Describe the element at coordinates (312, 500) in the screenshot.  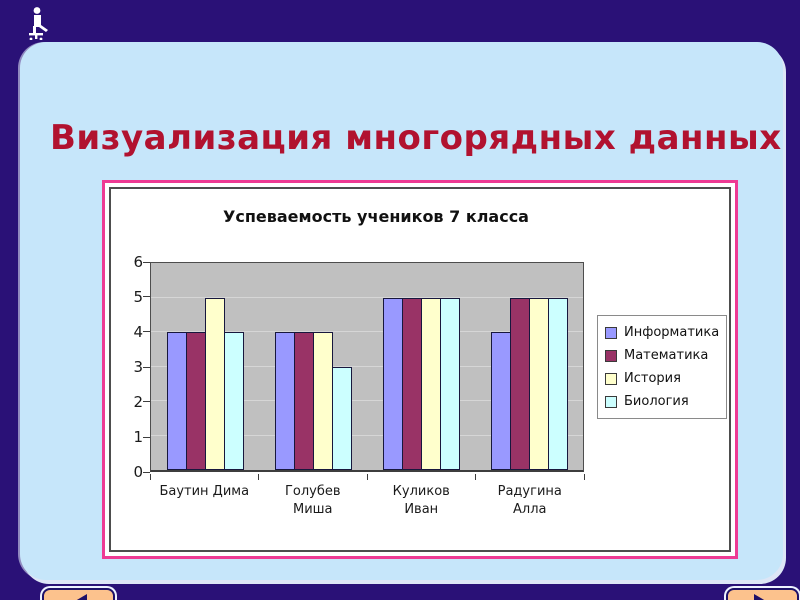
I see `x-axis-label: Голубев Миша` at that location.